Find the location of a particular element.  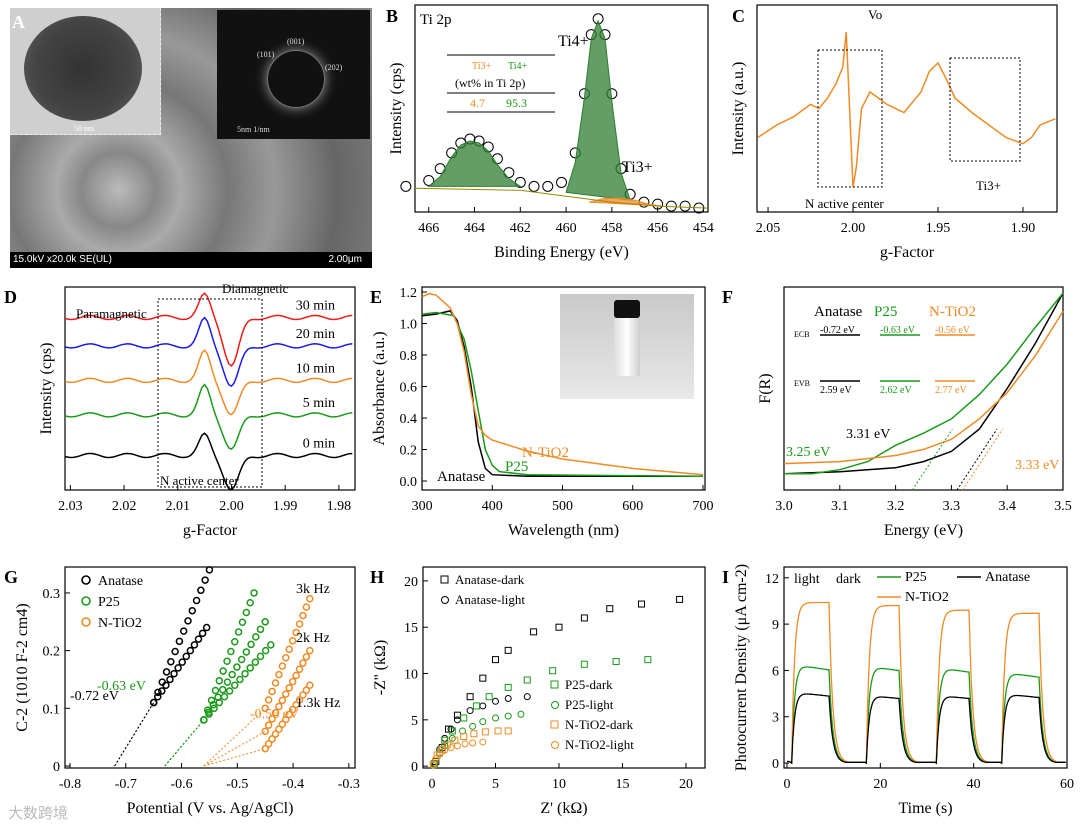

tangent-line is located at coordinates (977, 459).